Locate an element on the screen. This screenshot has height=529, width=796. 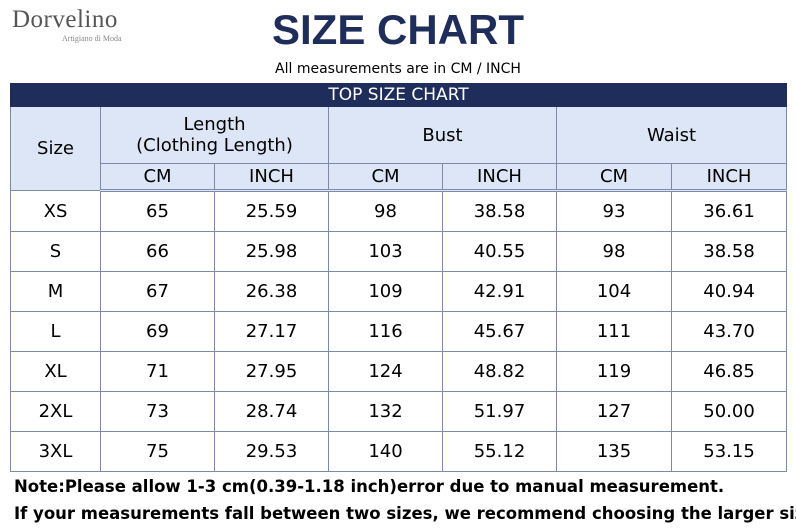
cell: 140 is located at coordinates (385, 451).